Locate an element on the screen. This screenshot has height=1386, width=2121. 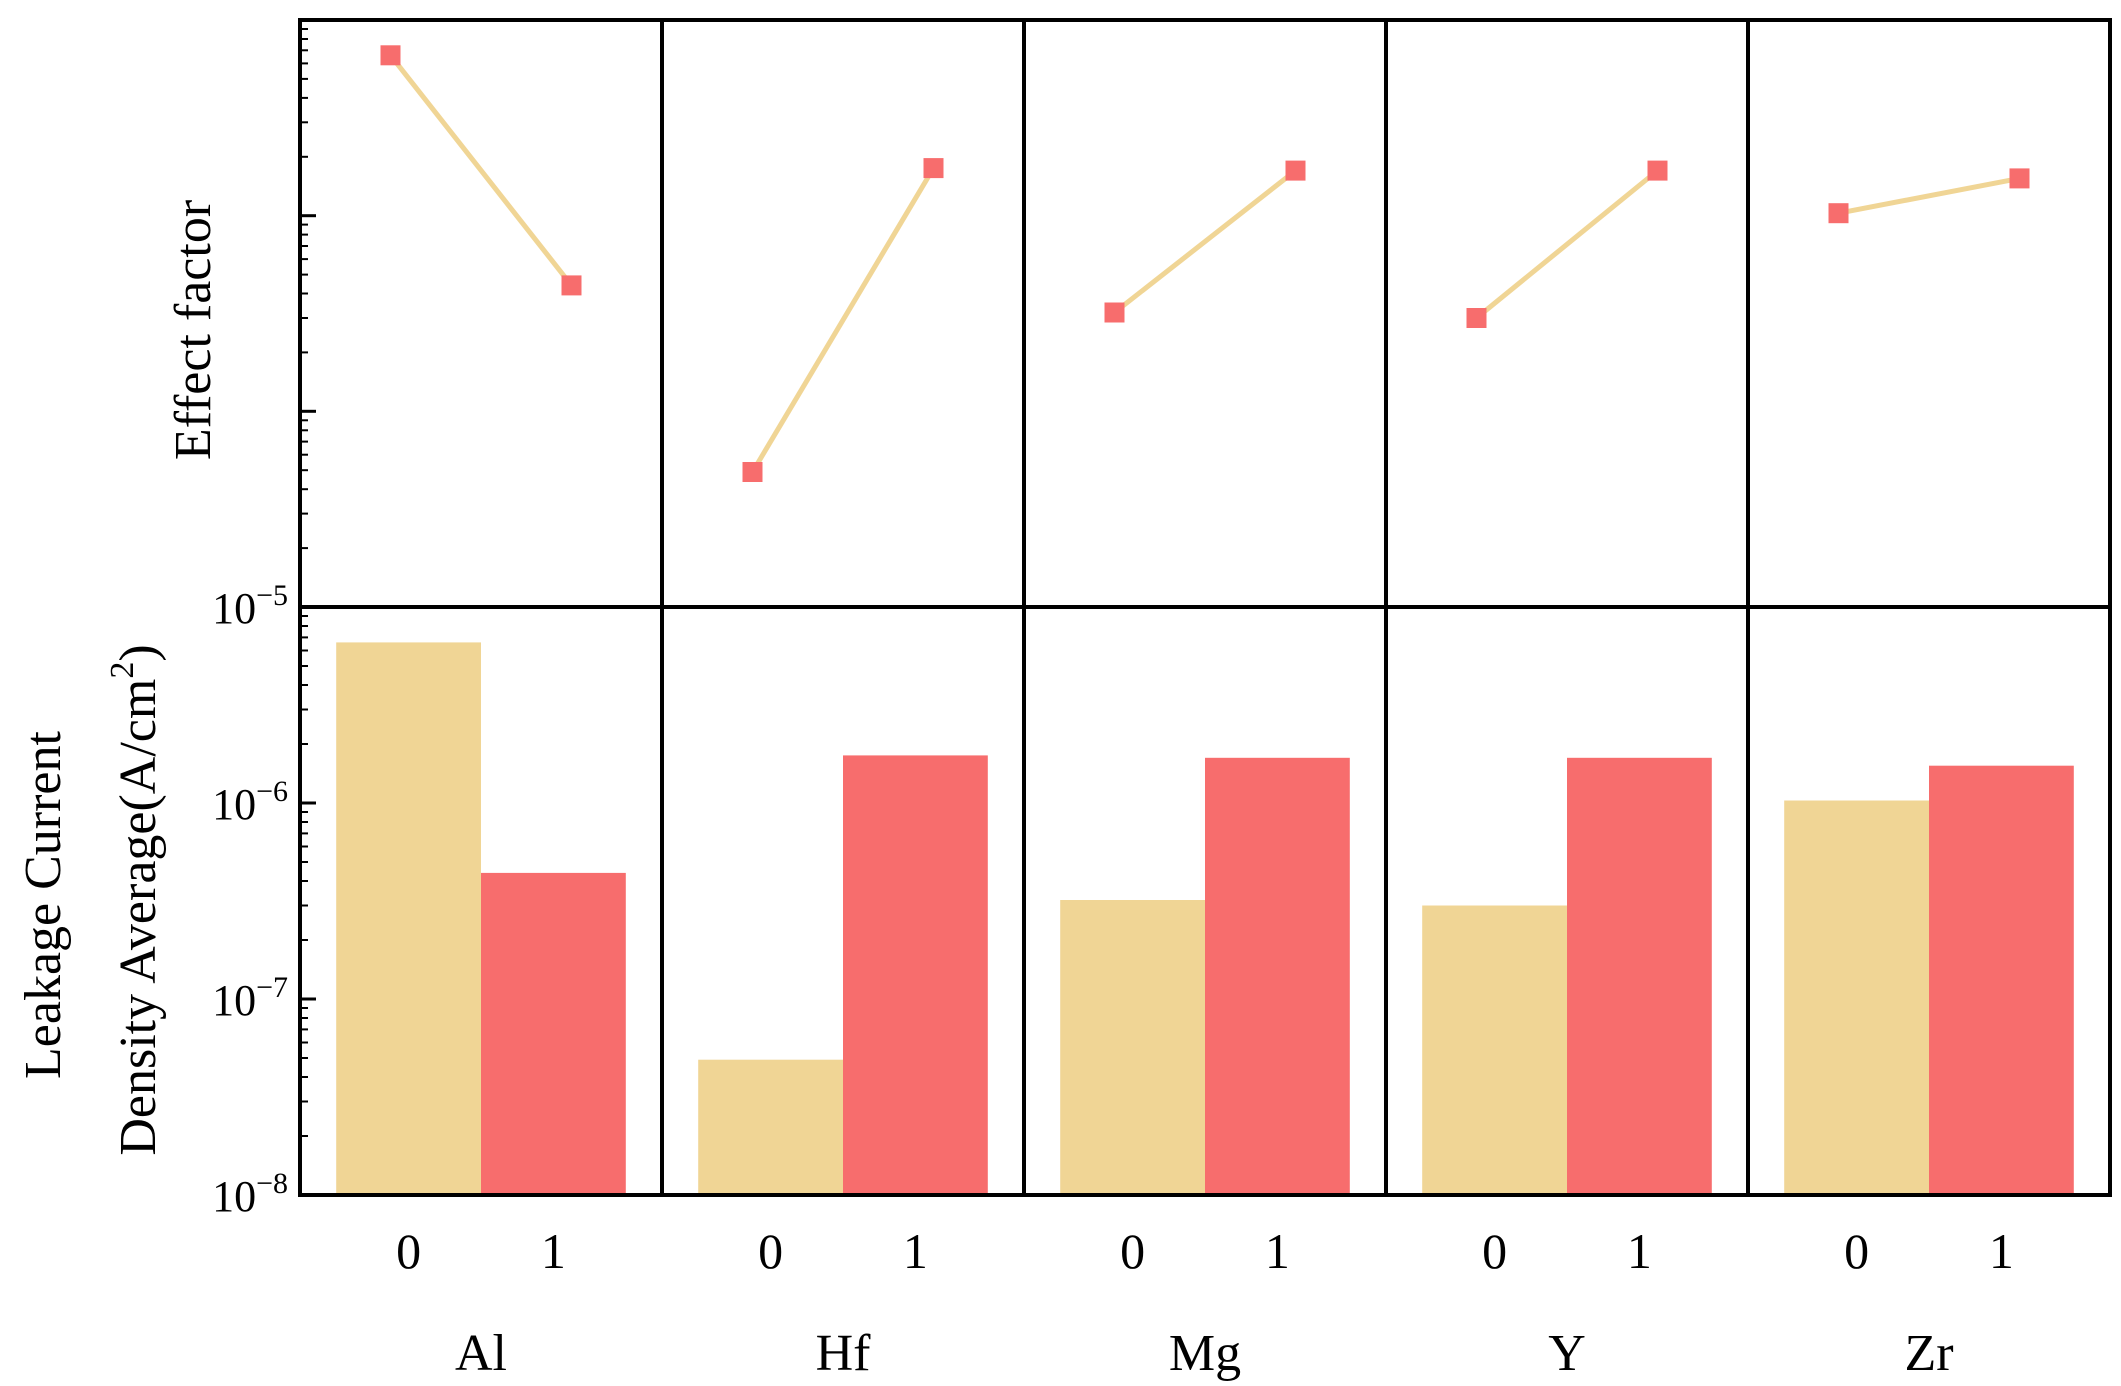
effect-line-mg is located at coordinates (1205, 241).